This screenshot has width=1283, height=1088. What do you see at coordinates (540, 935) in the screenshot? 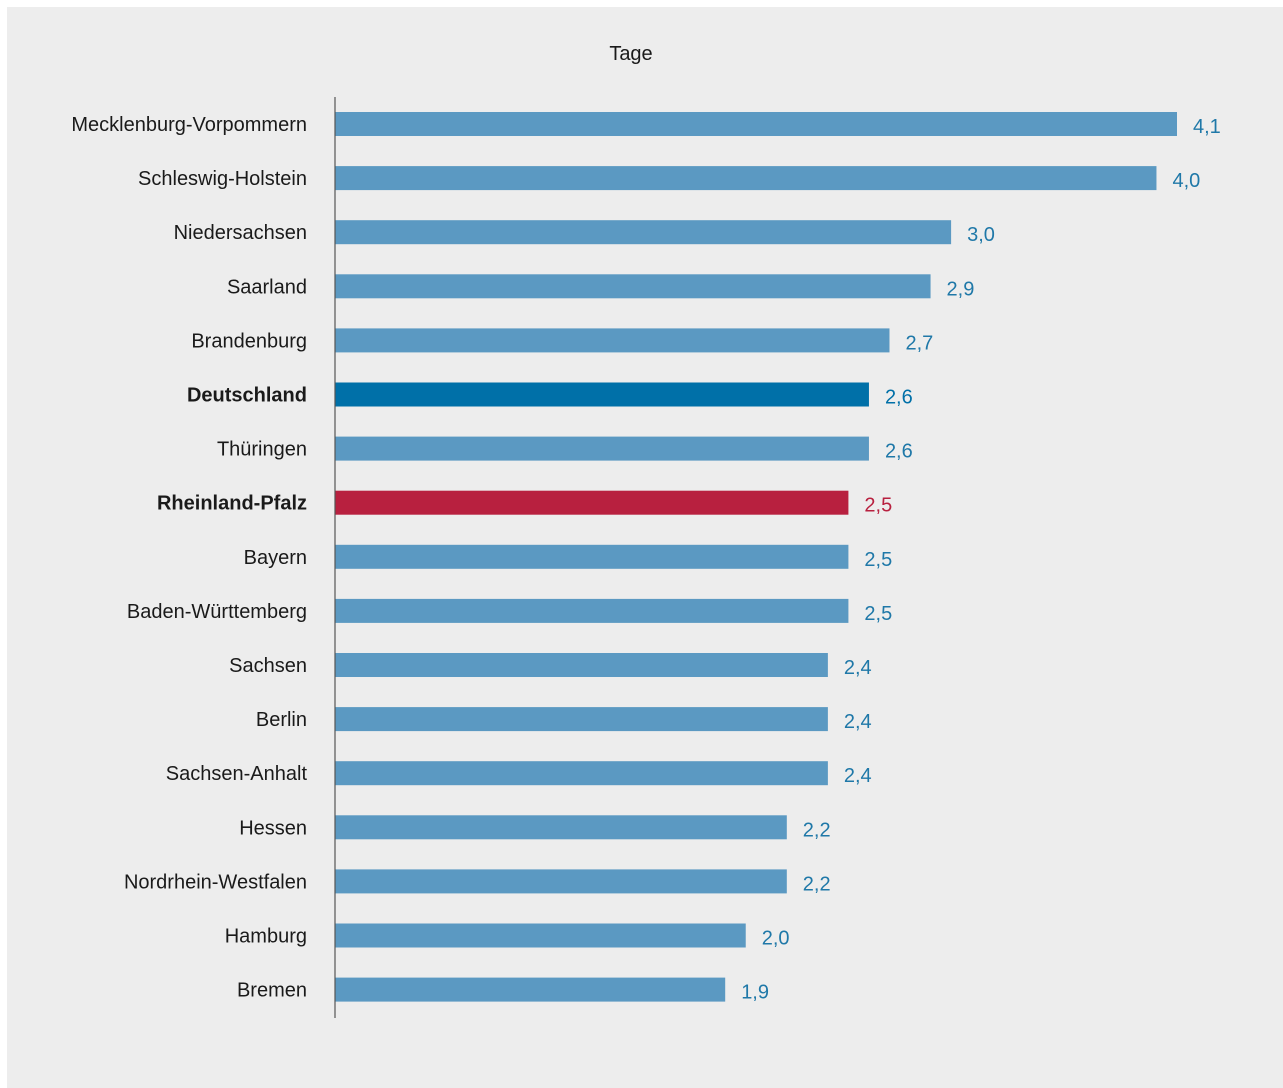
I see `bar-hamburg` at bounding box center [540, 935].